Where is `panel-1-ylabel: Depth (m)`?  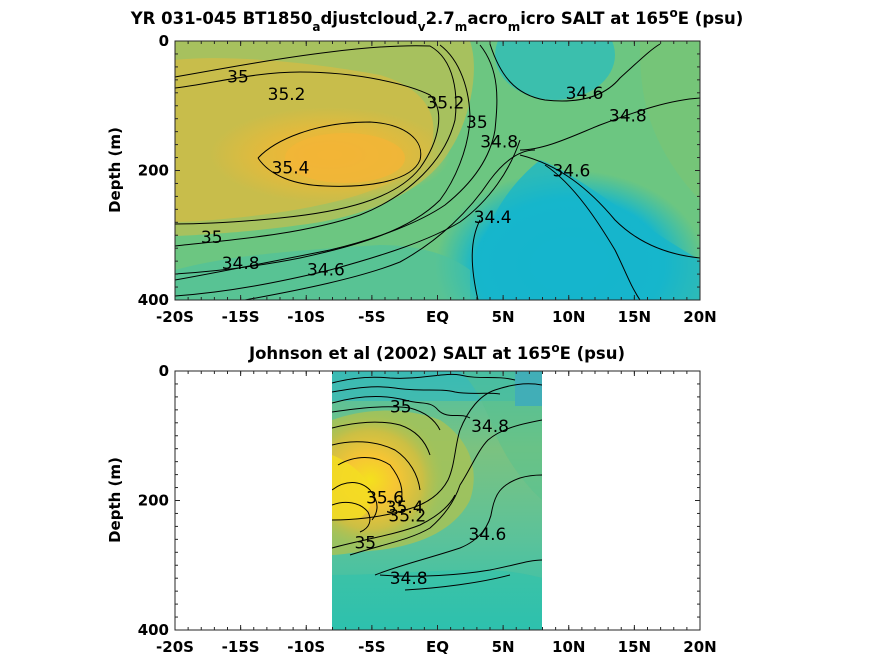 panel-1-ylabel: Depth (m) is located at coordinates (115, 170).